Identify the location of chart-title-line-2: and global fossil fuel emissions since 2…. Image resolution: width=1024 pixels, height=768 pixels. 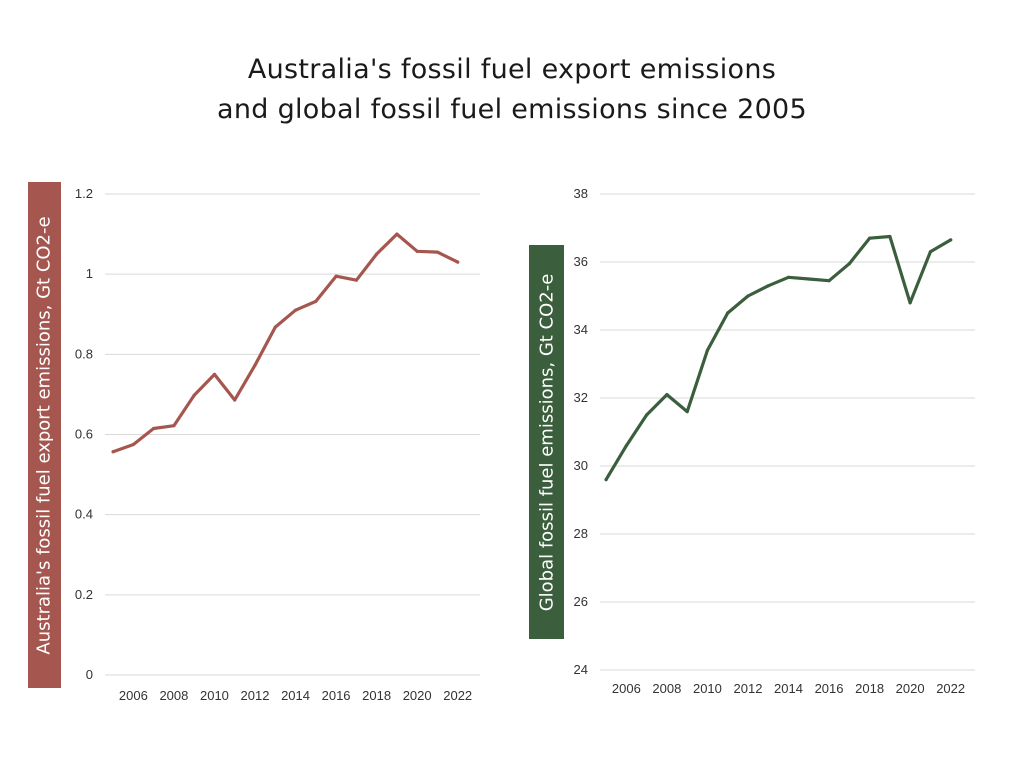
(512, 109).